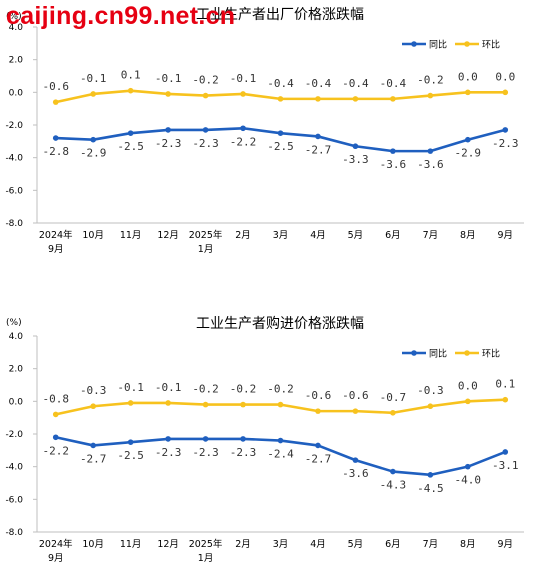  Describe the element at coordinates (393, 397) in the screenshot. I see `data-label: -0.7` at that location.